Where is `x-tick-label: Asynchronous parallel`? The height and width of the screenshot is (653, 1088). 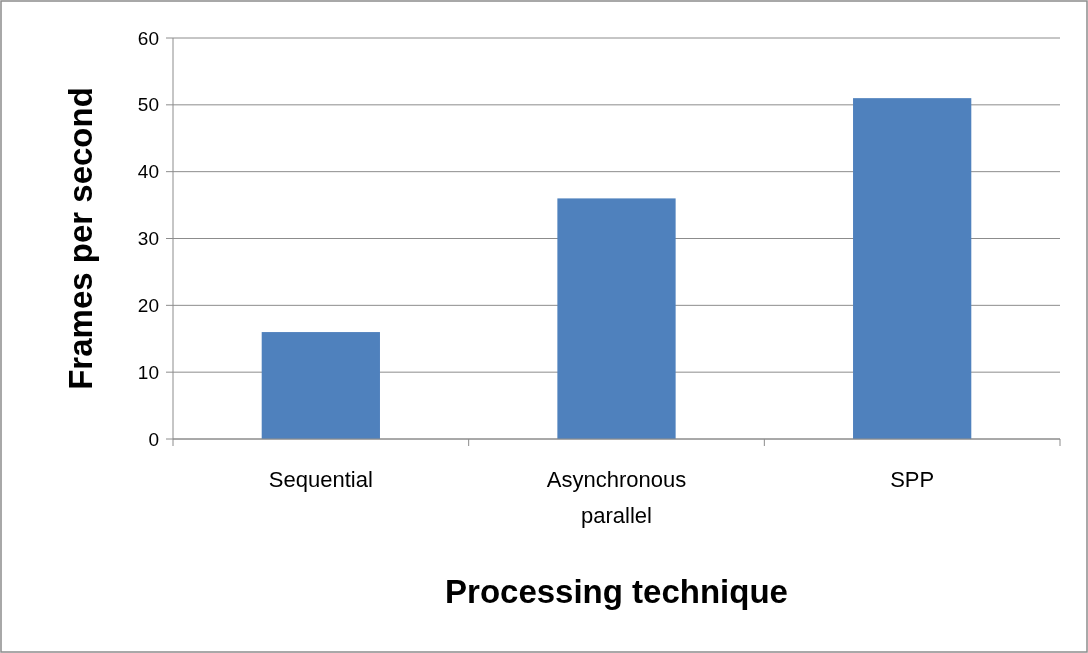 x-tick-label: Asynchronous parallel is located at coordinates (616, 497).